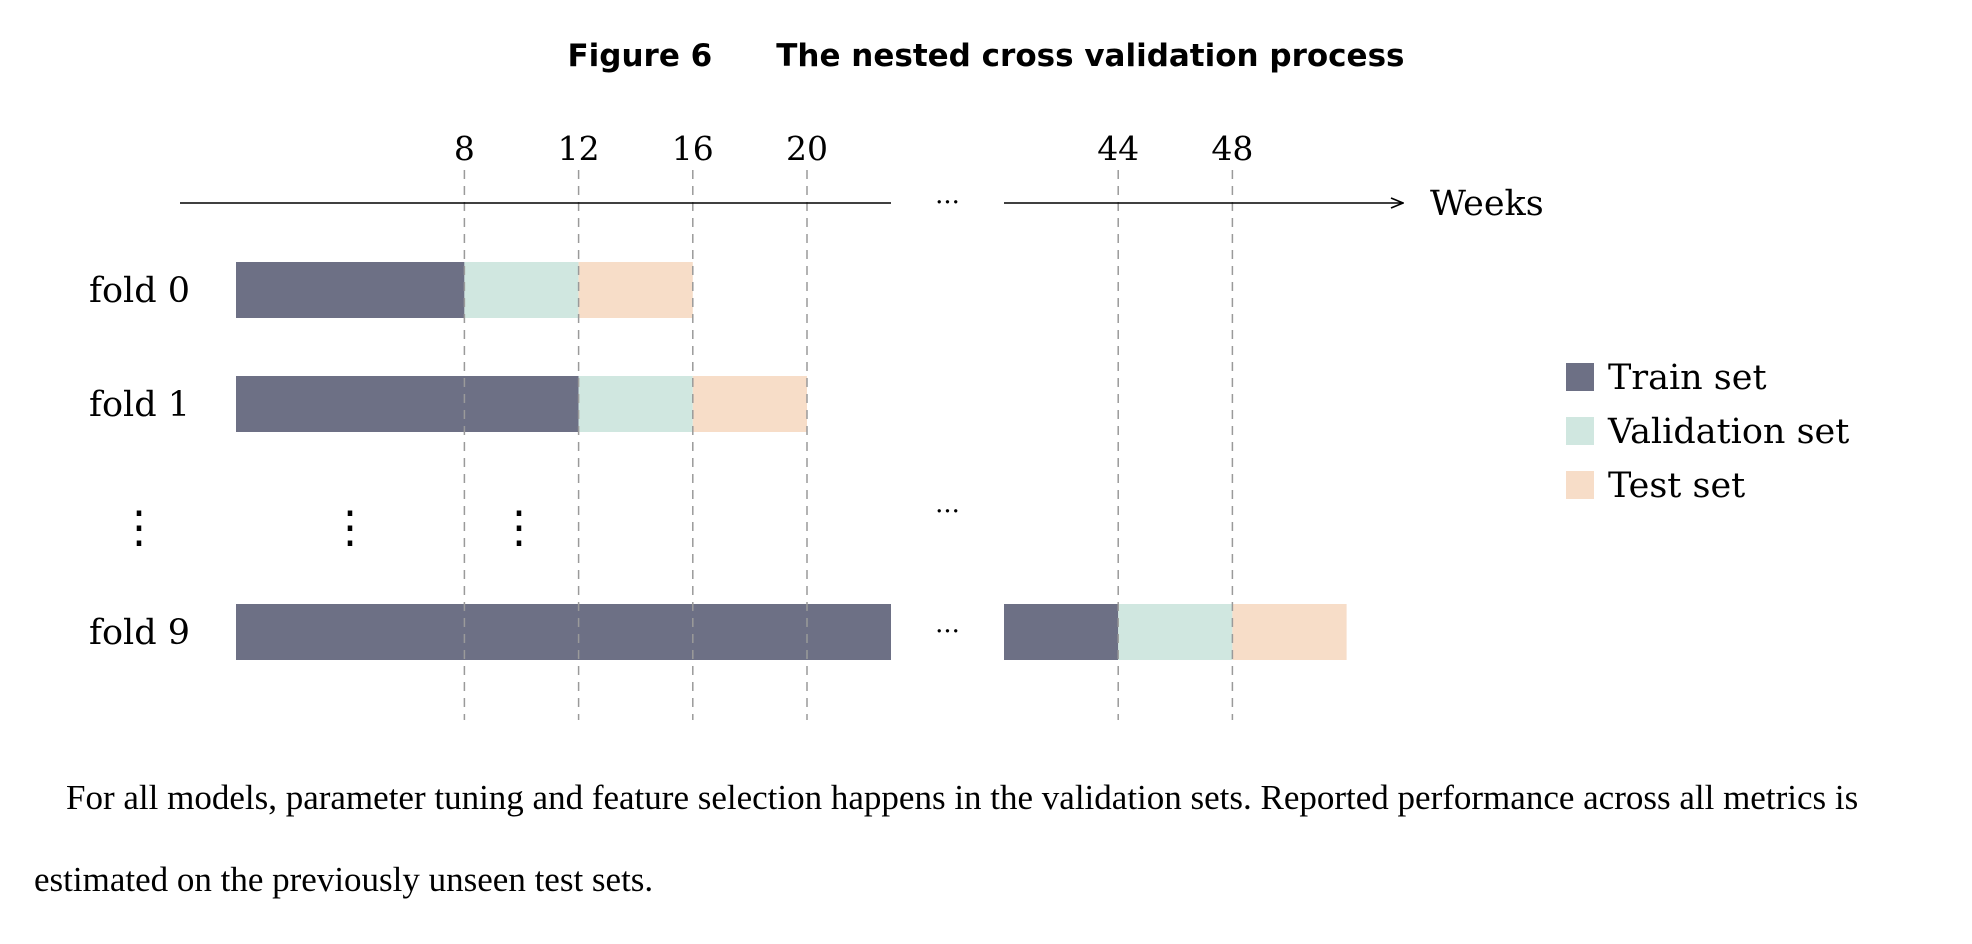 The width and height of the screenshot is (1972, 944). What do you see at coordinates (139, 527) in the screenshot?
I see `vertical-ellipsis-1: ⋮` at bounding box center [139, 527].